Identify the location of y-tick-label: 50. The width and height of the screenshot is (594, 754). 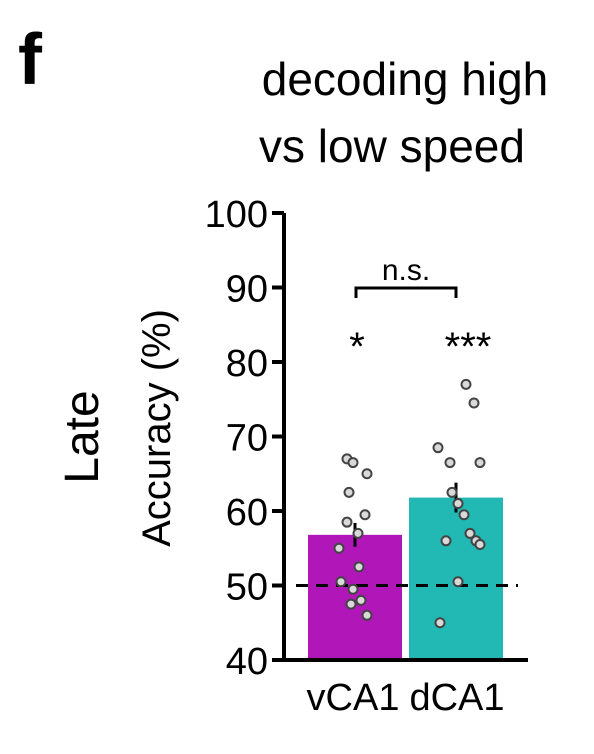
(247, 588).